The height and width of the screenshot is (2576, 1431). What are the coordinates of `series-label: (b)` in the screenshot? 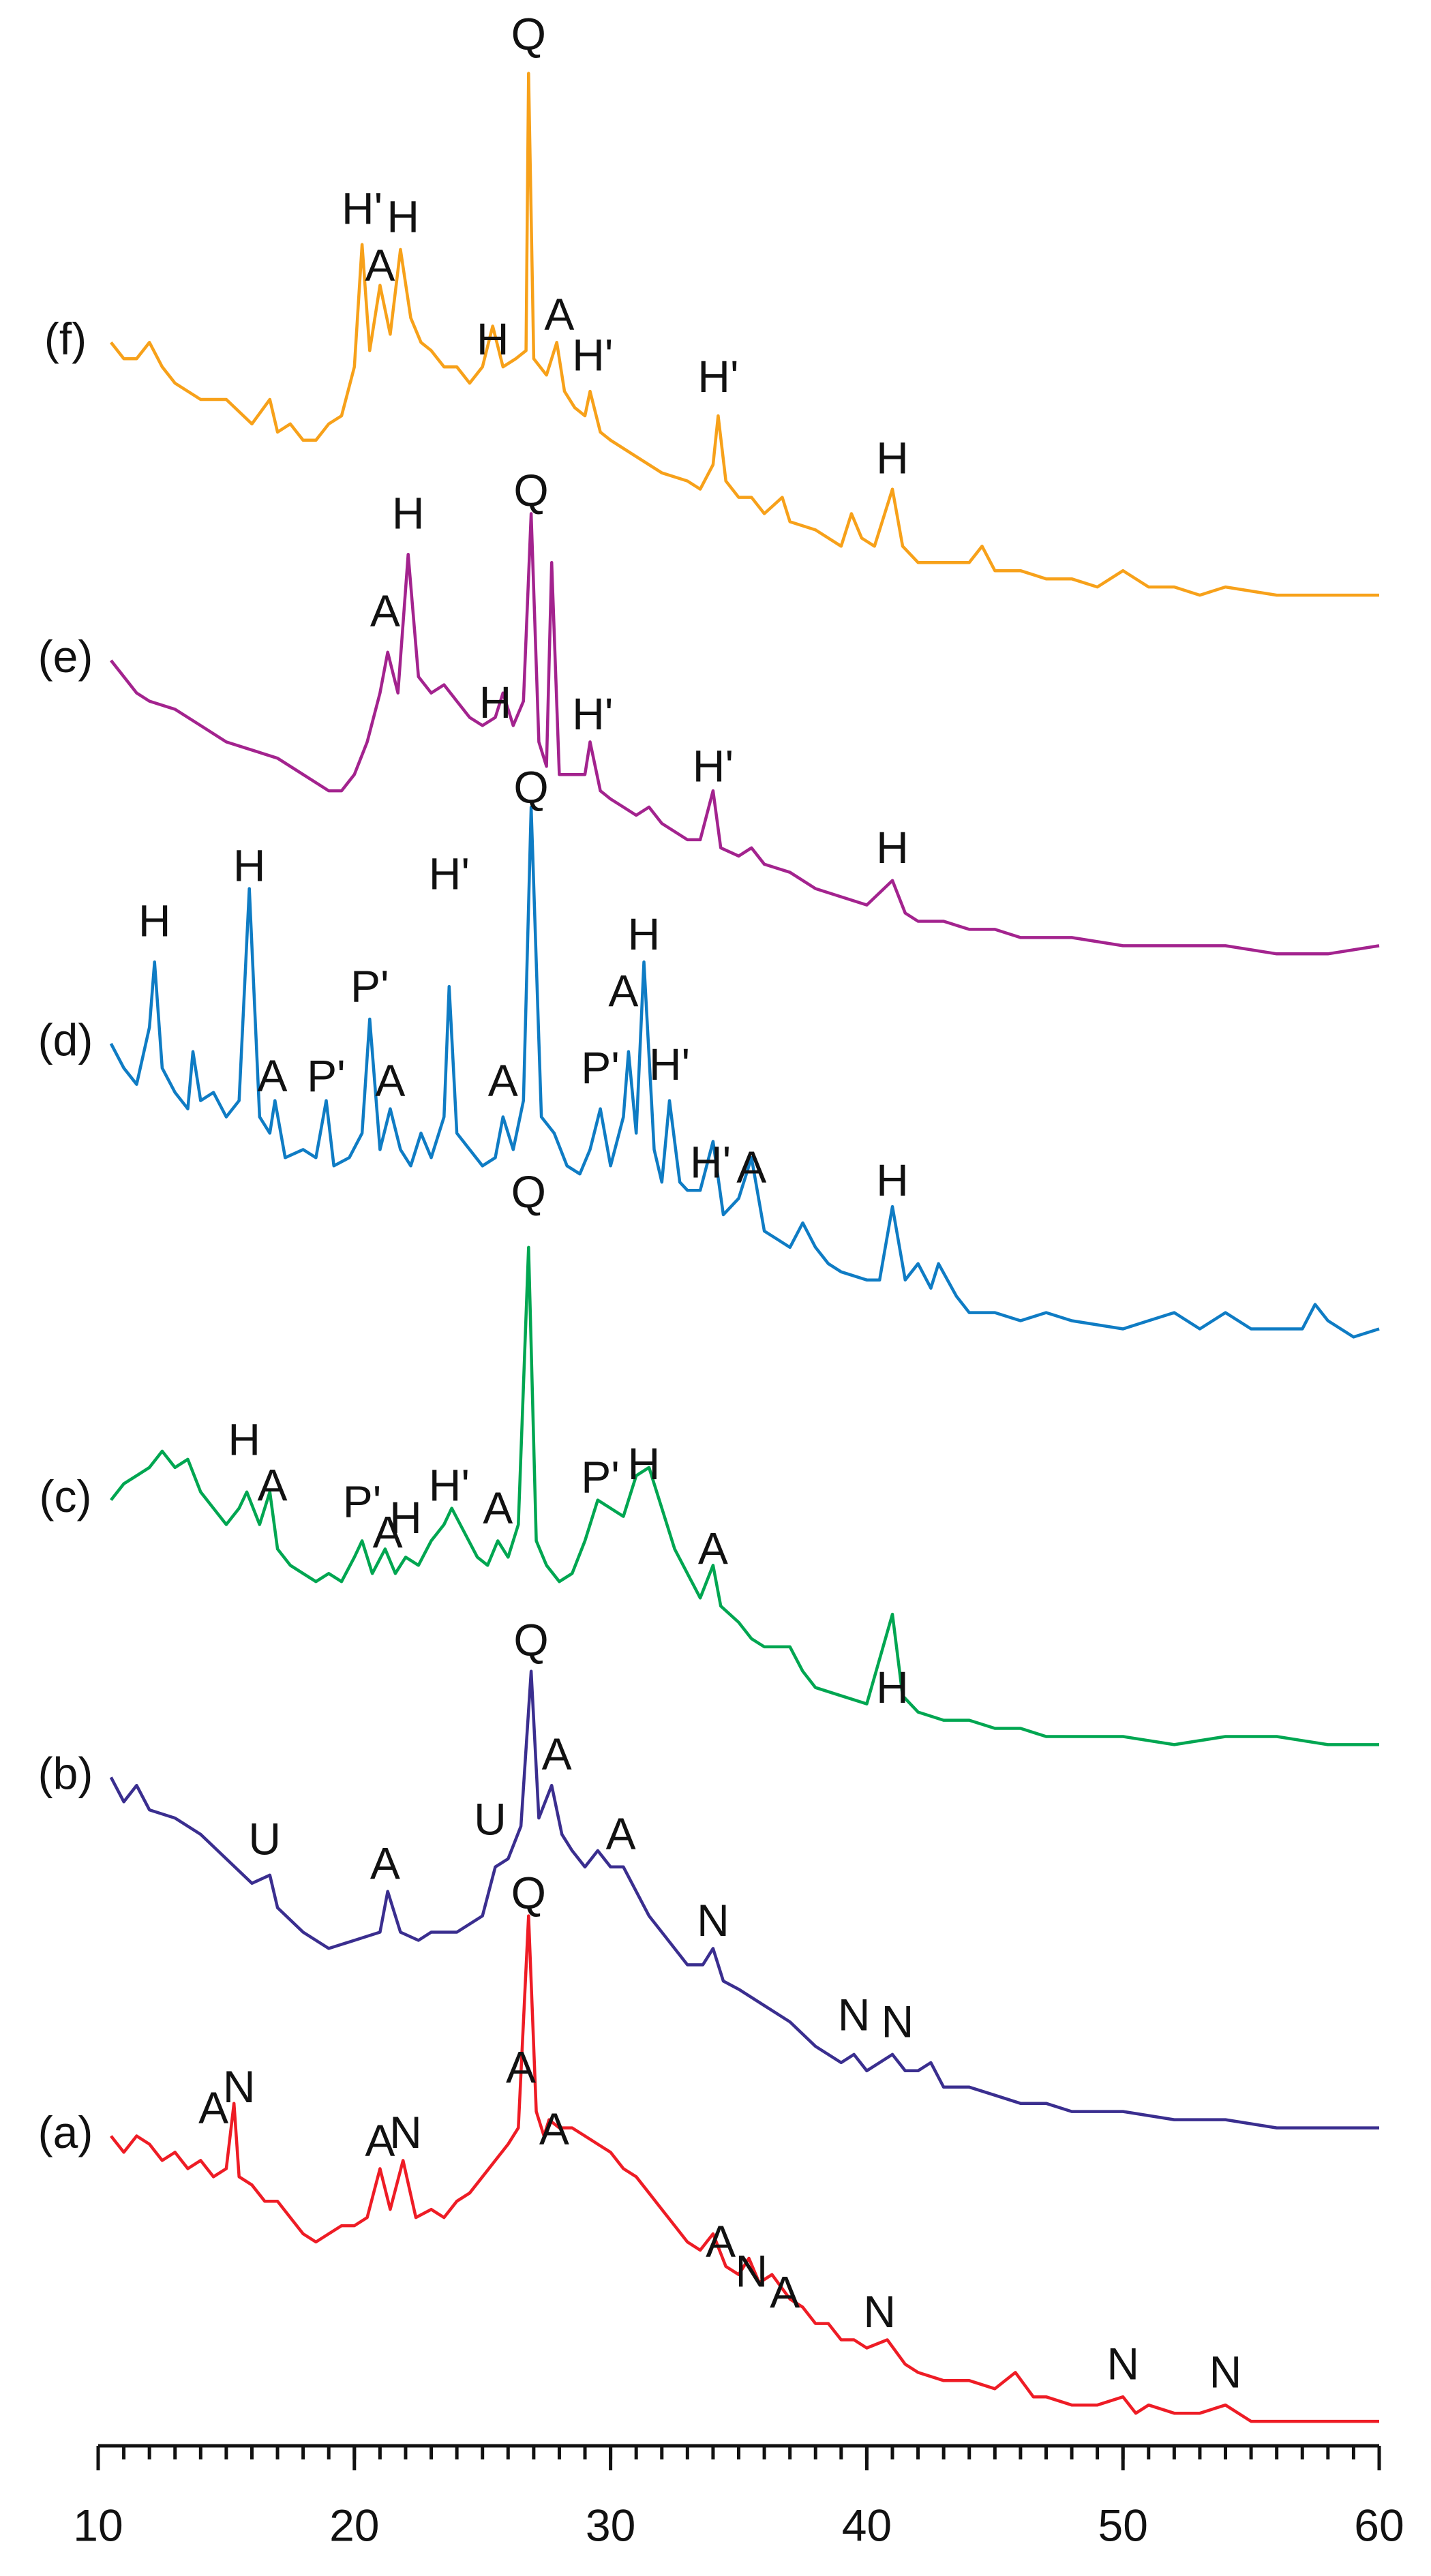 It's located at (65, 1774).